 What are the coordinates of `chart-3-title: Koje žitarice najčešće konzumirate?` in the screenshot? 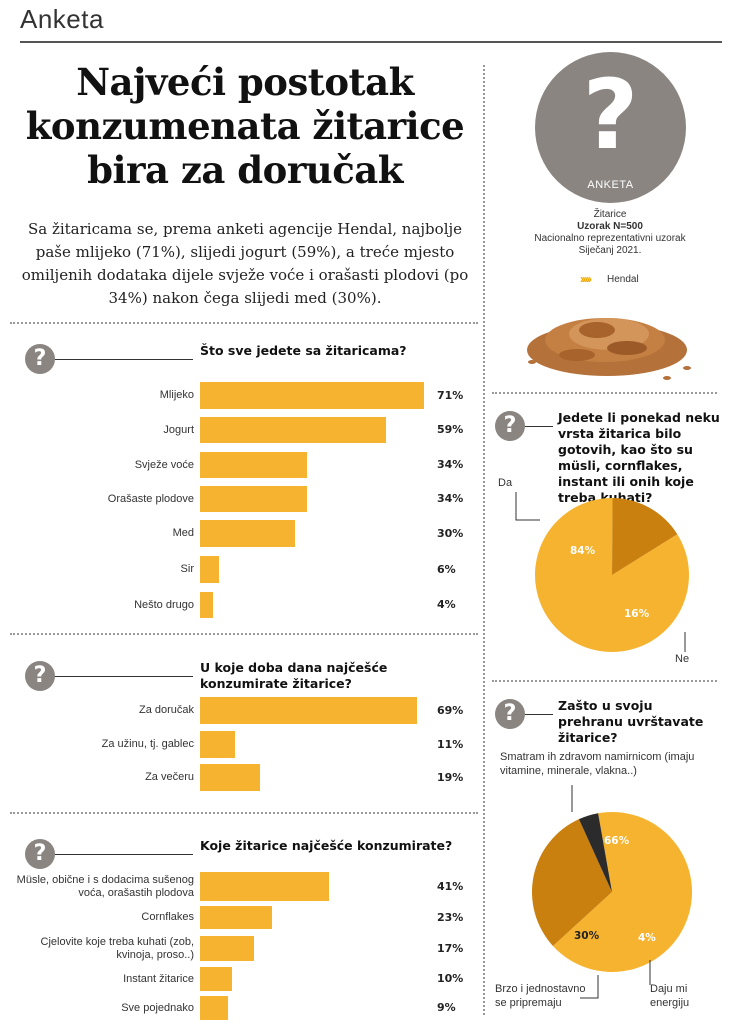 It's located at (326, 845).